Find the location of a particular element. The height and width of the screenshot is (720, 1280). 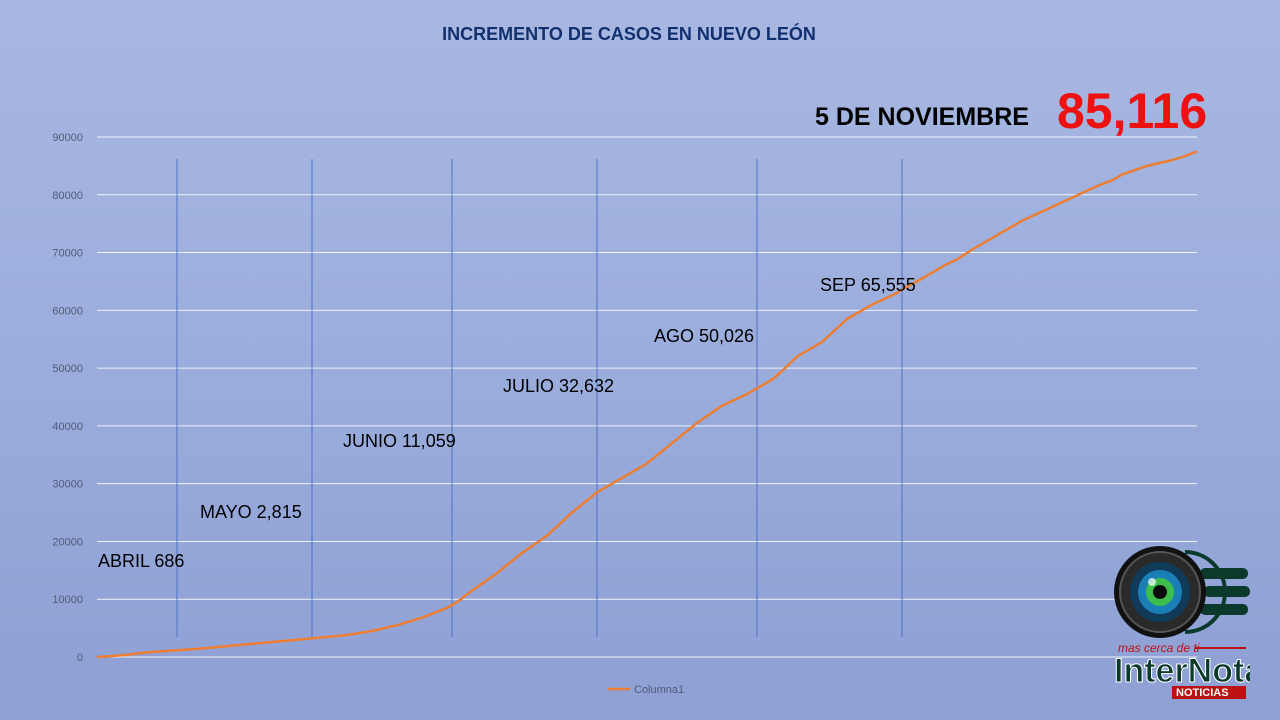

annotation-junio: JUNIO 11,059 is located at coordinates (399, 441).